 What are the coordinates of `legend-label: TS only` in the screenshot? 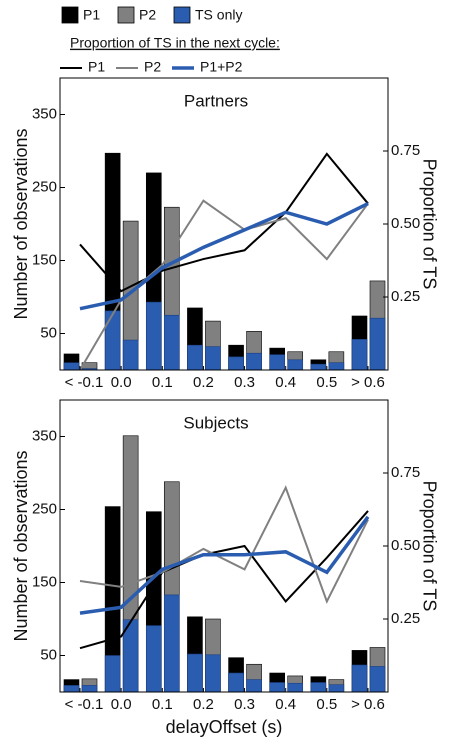 It's located at (218, 15).